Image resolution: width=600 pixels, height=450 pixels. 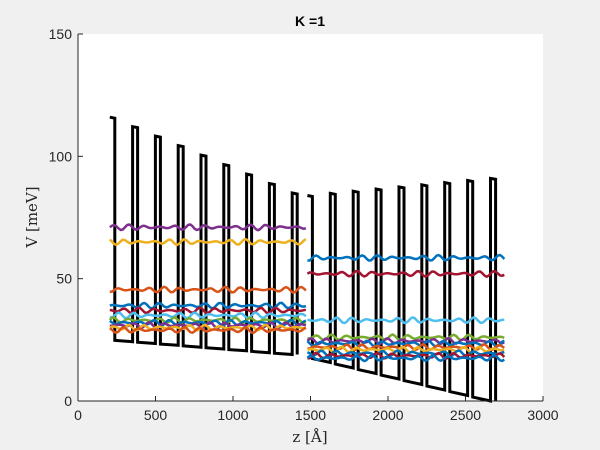 I want to click on x-tick-label: 2500, so click(x=465, y=415).